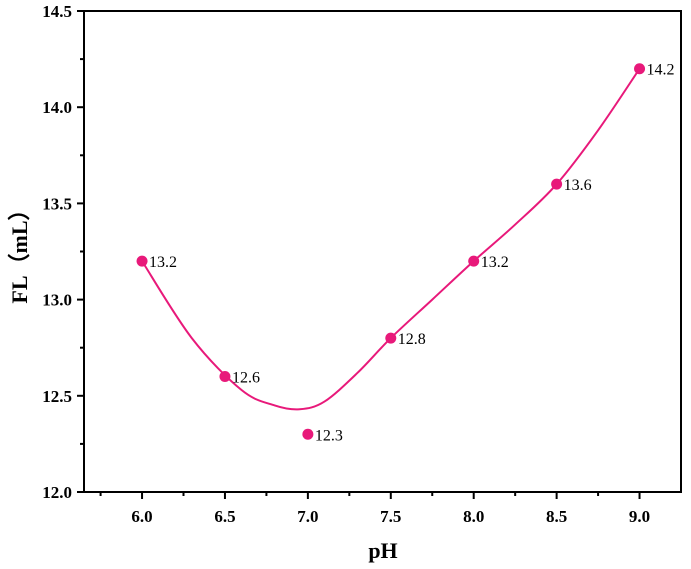  Describe the element at coordinates (57, 492) in the screenshot. I see `y-tick-label: 12.0` at that location.